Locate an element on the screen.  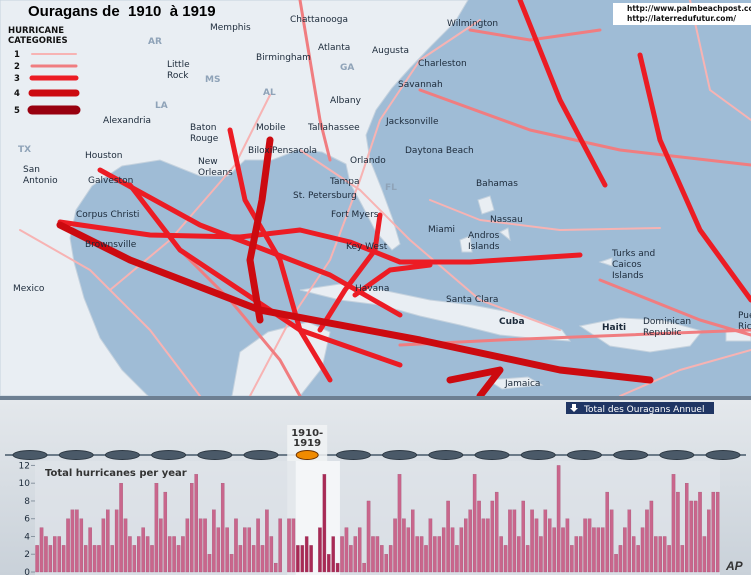
state-label: AL is located at coordinates (269, 93).